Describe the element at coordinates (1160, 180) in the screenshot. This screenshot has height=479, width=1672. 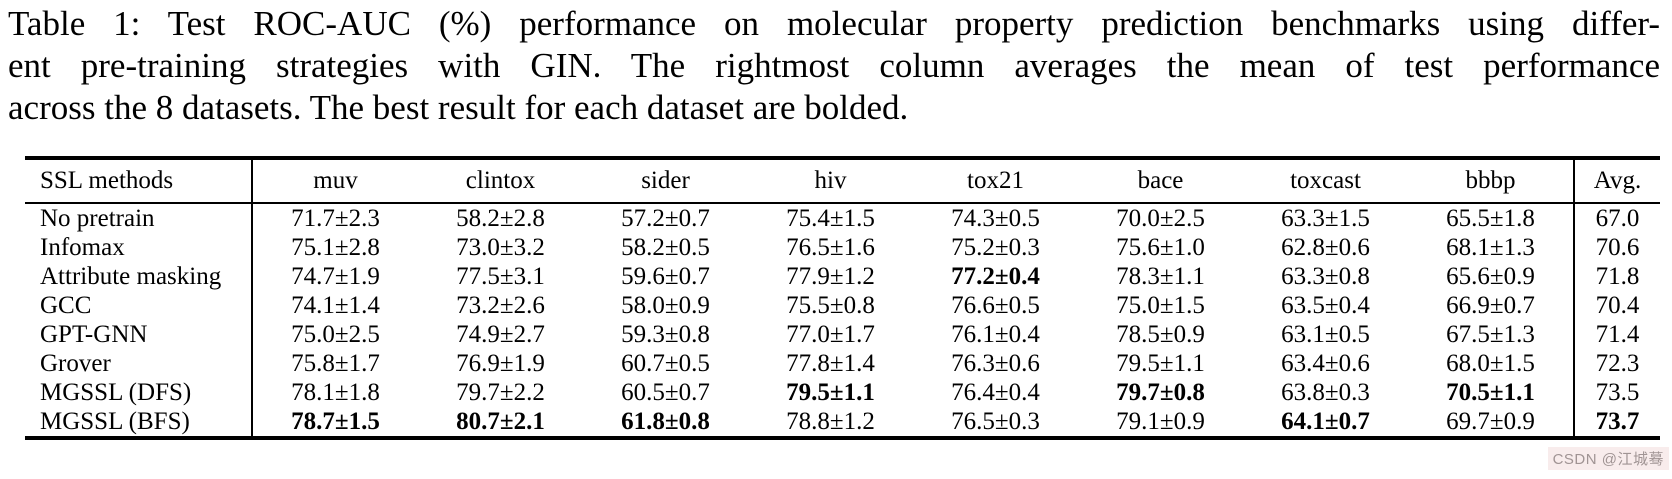
I see `header-dataset-bace: bace` at that location.